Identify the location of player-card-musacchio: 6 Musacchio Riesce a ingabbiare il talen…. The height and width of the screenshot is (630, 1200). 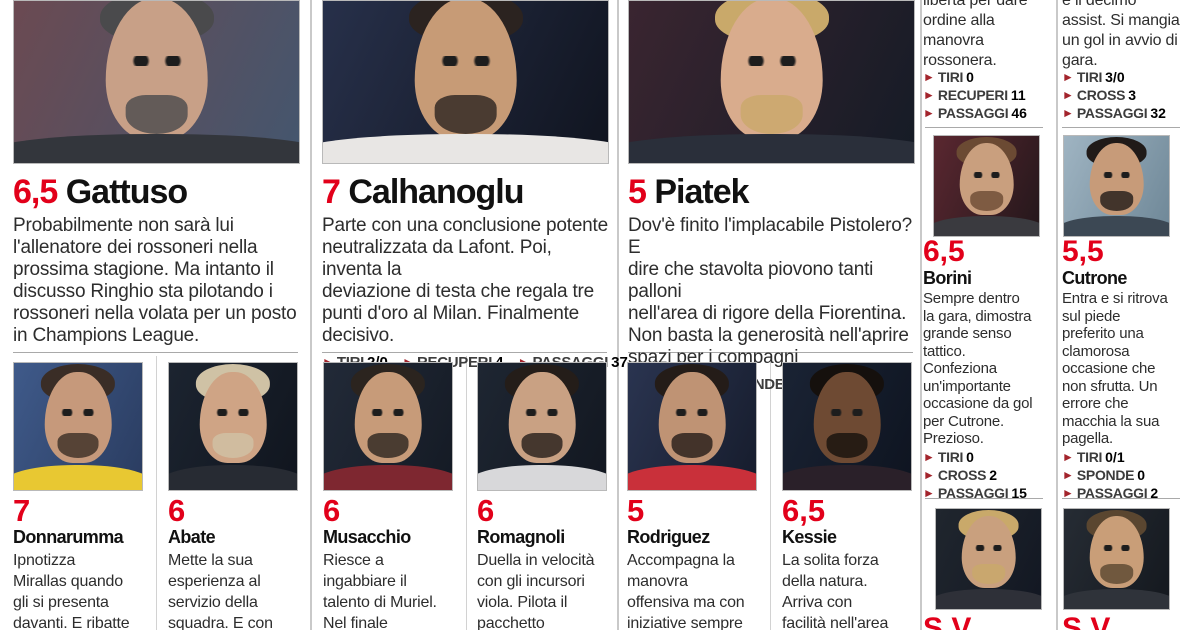
(389, 496).